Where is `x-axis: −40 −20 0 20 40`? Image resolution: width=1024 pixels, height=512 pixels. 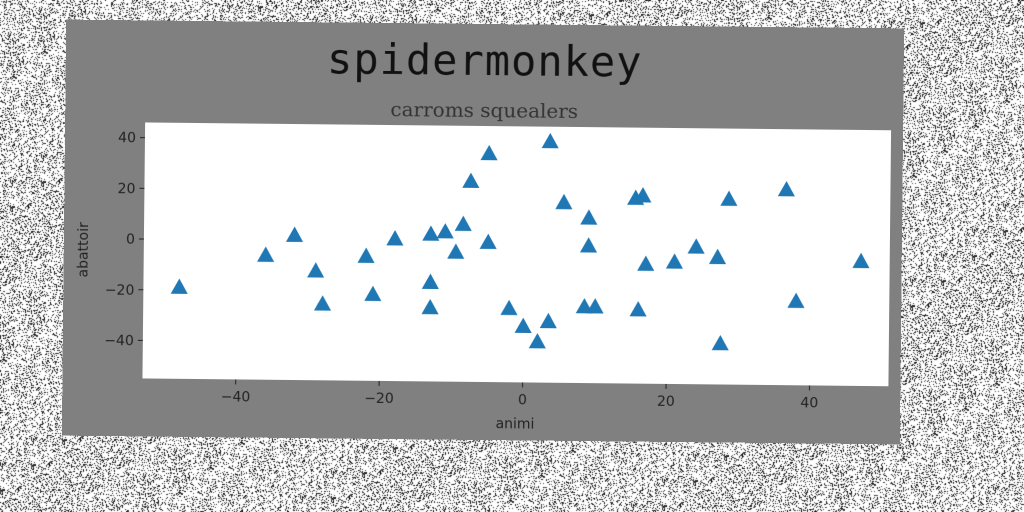 x-axis: −40 −20 0 20 40 is located at coordinates (519, 395).